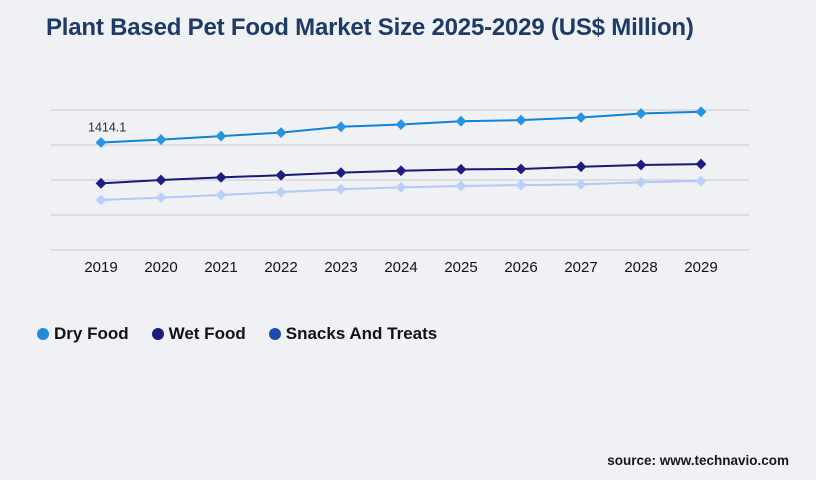  What do you see at coordinates (280, 267) in the screenshot?
I see `x-axis-label: 2022` at bounding box center [280, 267].